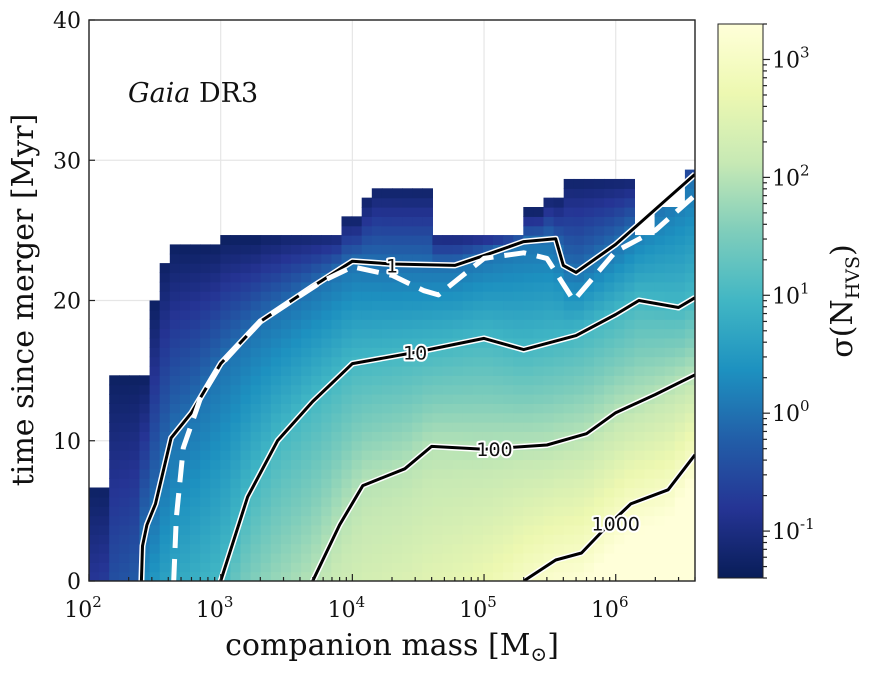 The width and height of the screenshot is (872, 678). What do you see at coordinates (740, 301) in the screenshot?
I see `colorbar-bar` at bounding box center [740, 301].